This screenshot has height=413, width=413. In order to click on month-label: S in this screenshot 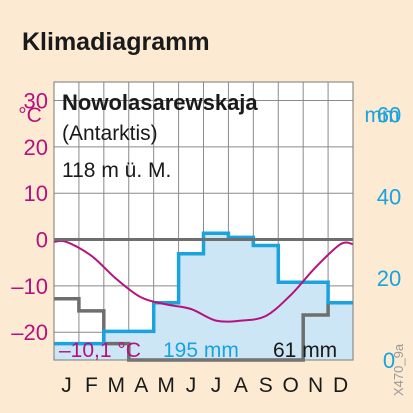, I will do `click(266, 385)`.